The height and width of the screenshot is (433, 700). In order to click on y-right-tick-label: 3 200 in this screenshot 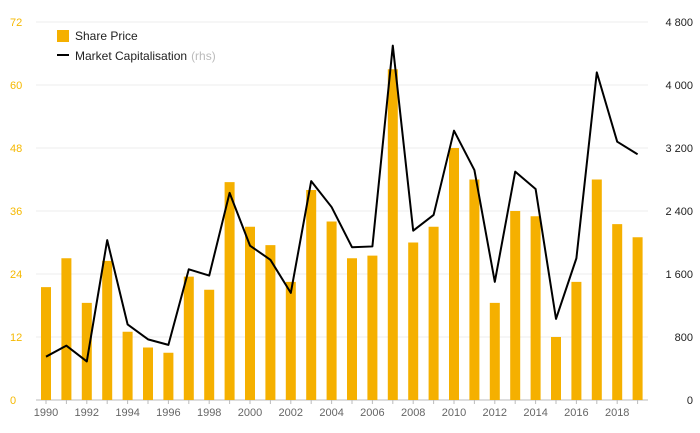, I will do `click(679, 149)`.